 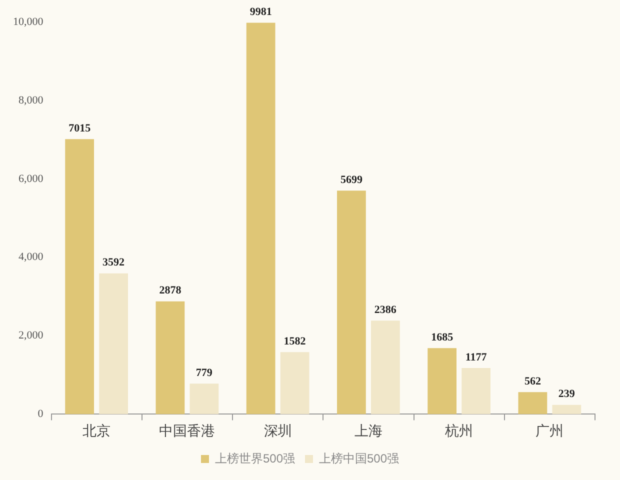 What do you see at coordinates (567, 394) in the screenshot?
I see `data-label: 239` at bounding box center [567, 394].